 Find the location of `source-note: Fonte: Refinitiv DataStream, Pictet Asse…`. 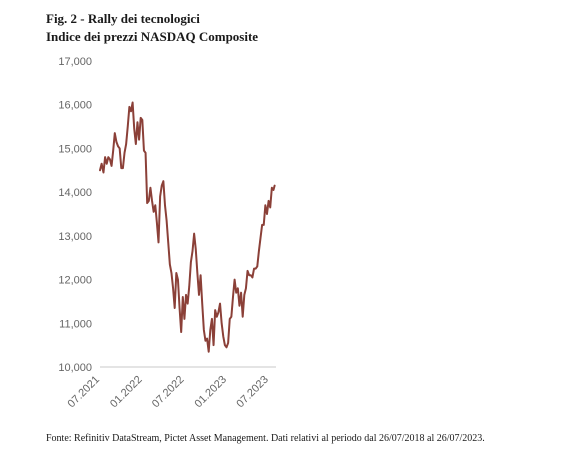

source-note: Fonte: Refinitiv DataStream, Pictet Asse… is located at coordinates (265, 438).